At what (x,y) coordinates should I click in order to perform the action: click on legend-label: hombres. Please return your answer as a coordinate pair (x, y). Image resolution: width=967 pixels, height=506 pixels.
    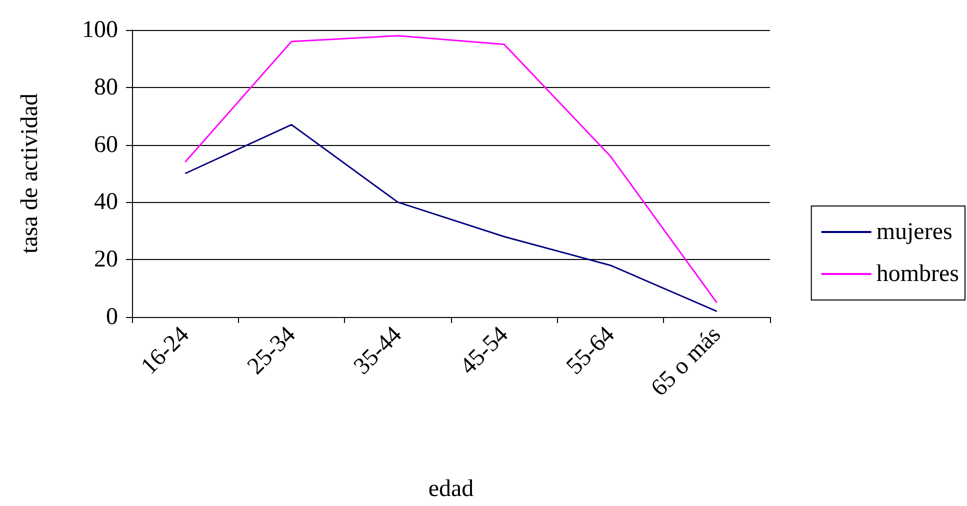
    Looking at the image, I should click on (918, 274).